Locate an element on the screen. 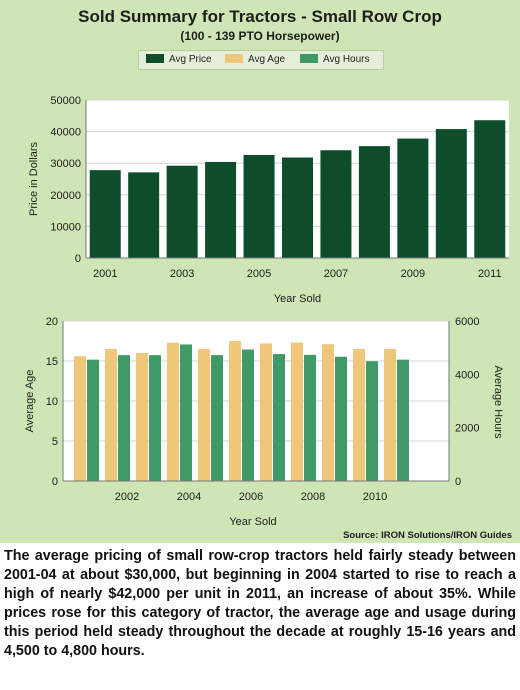  legend-label-avg-age: Avg Age is located at coordinates (267, 59).